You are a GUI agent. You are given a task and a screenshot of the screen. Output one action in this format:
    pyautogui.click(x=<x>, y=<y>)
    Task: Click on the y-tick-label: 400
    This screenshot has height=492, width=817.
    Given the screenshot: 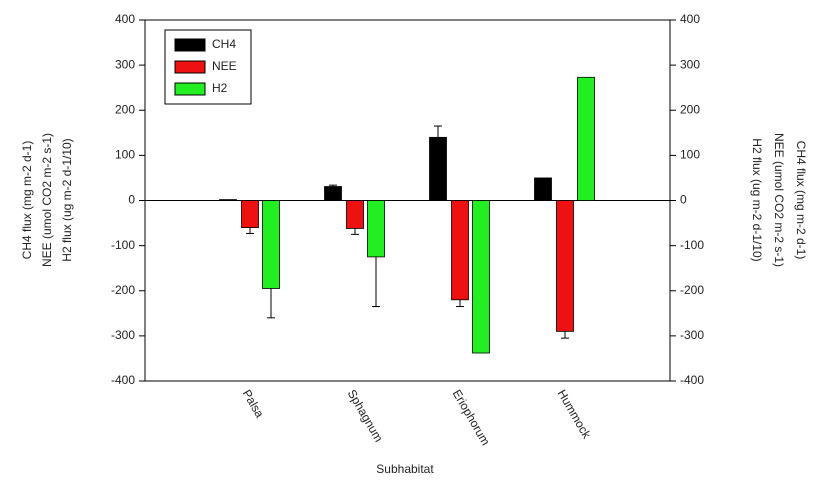 What is the action you would take?
    pyautogui.click(x=125, y=19)
    